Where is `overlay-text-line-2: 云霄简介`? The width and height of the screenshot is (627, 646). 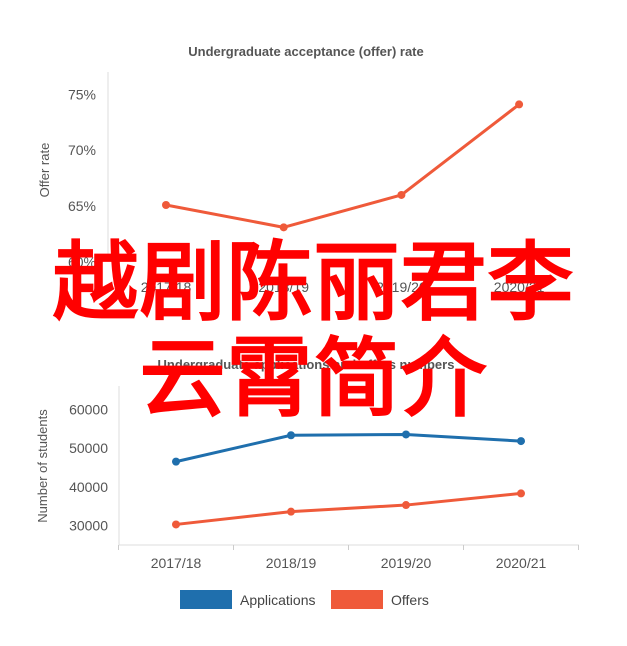 overlay-text-line-2: 云霄简介 is located at coordinates (313, 379).